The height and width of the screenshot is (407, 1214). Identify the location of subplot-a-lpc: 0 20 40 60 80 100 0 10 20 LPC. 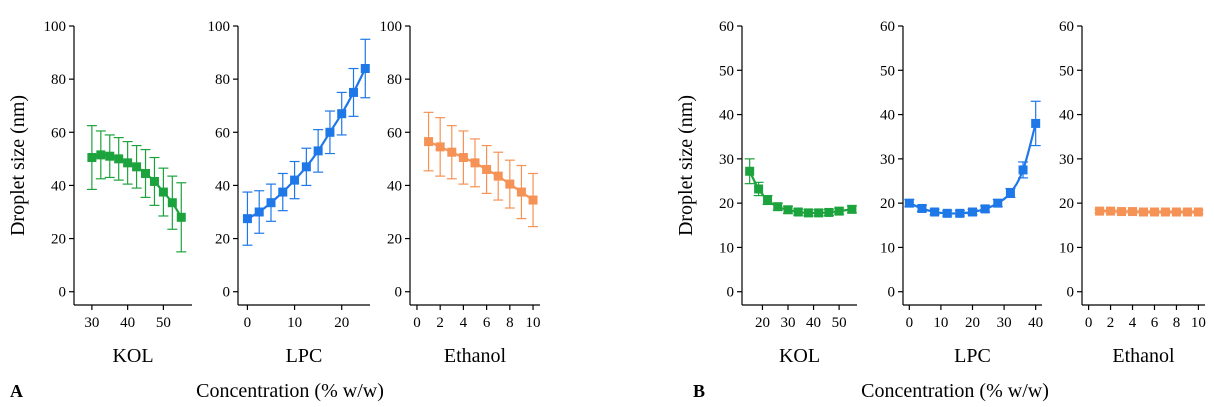
(289, 193).